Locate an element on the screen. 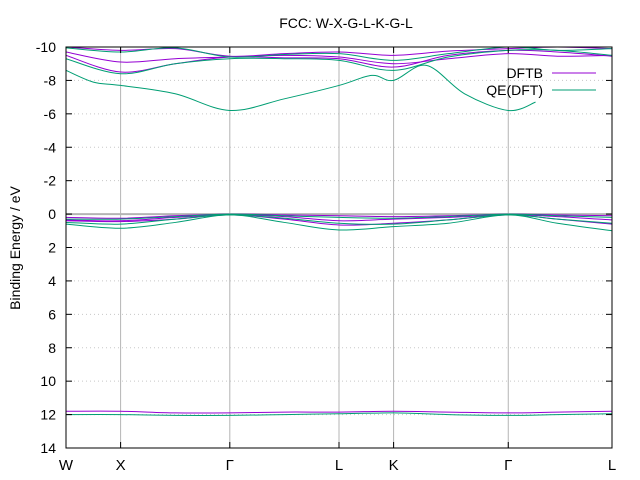 The image size is (640, 480). y-tick-label: 12 is located at coordinates (48, 415).